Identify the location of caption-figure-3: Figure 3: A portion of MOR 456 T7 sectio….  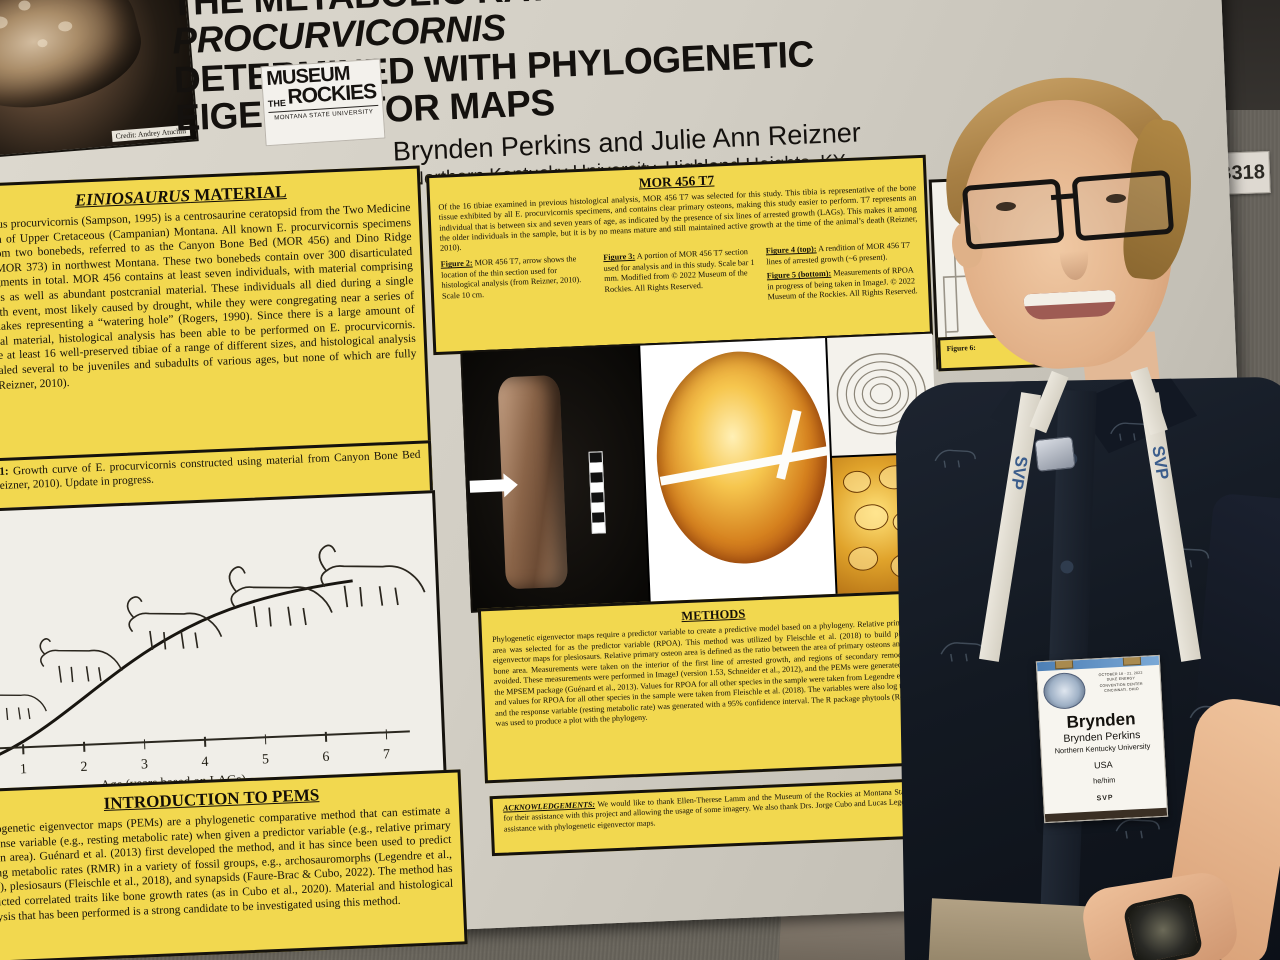
(680, 278).